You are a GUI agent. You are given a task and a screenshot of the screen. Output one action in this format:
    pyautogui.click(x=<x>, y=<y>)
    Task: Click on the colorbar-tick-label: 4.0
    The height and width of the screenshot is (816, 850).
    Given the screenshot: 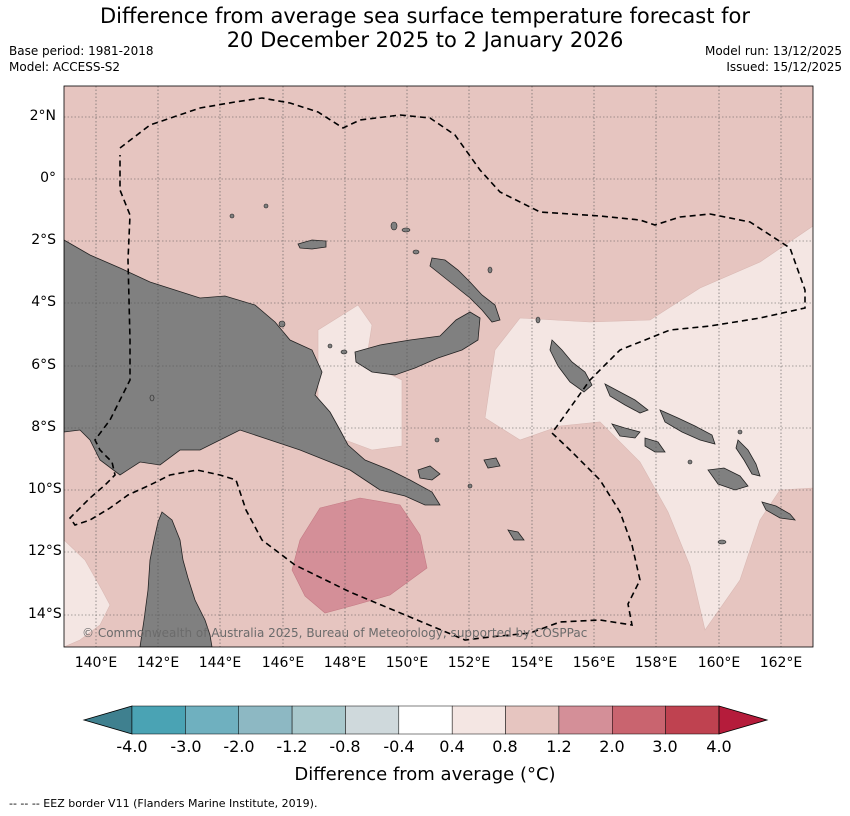 What is the action you would take?
    pyautogui.click(x=719, y=746)
    